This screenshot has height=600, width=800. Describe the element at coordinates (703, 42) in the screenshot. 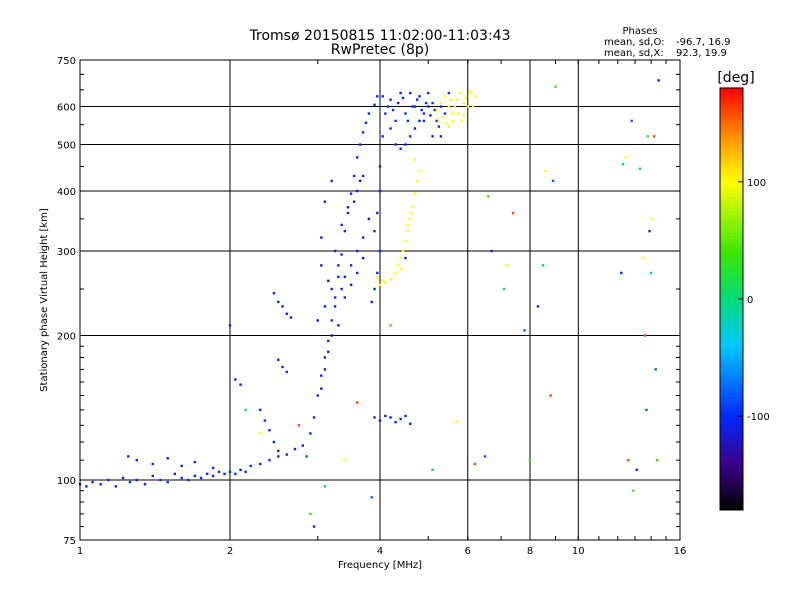

I see `phases-o-values: -96.7, 16.9` at that location.